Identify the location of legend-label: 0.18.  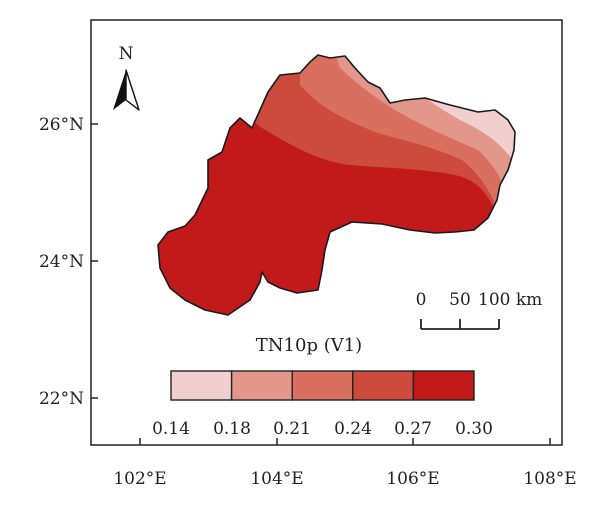
(232, 429).